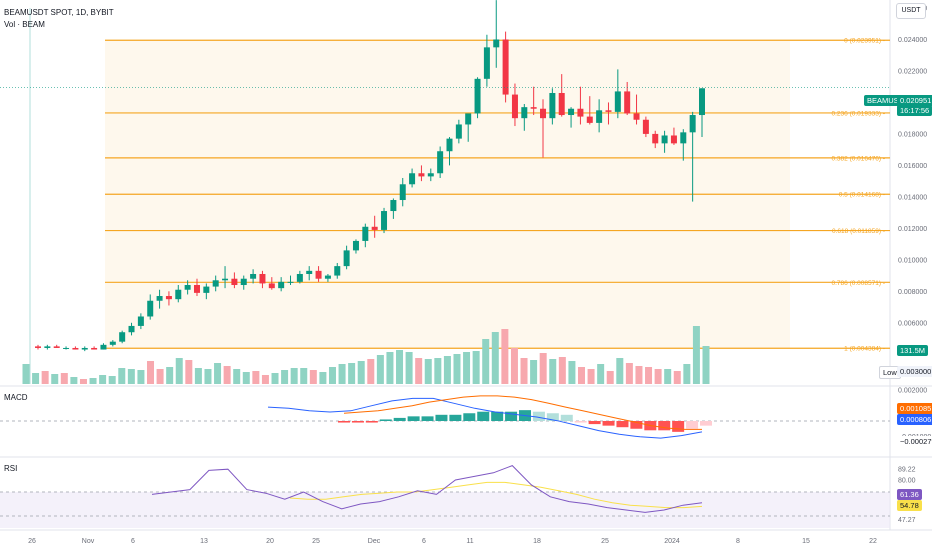 This screenshot has height=550, width=932. Describe the element at coordinates (469, 541) in the screenshot. I see `x-tick-label: 11` at that location.